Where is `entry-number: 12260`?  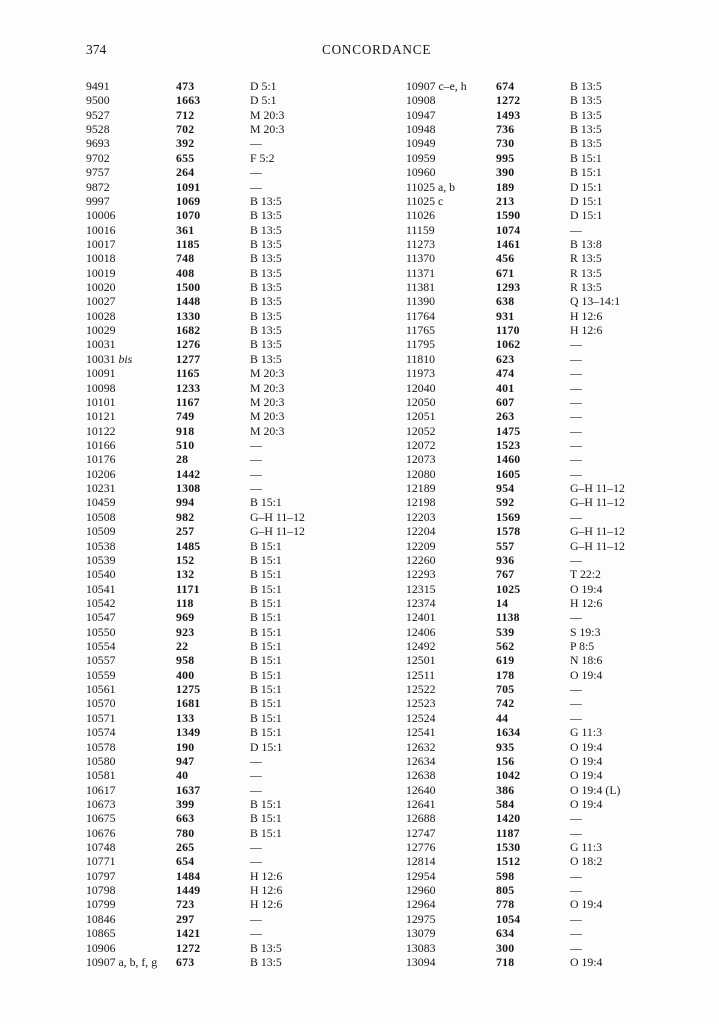 entry-number: 12260 is located at coordinates (421, 559).